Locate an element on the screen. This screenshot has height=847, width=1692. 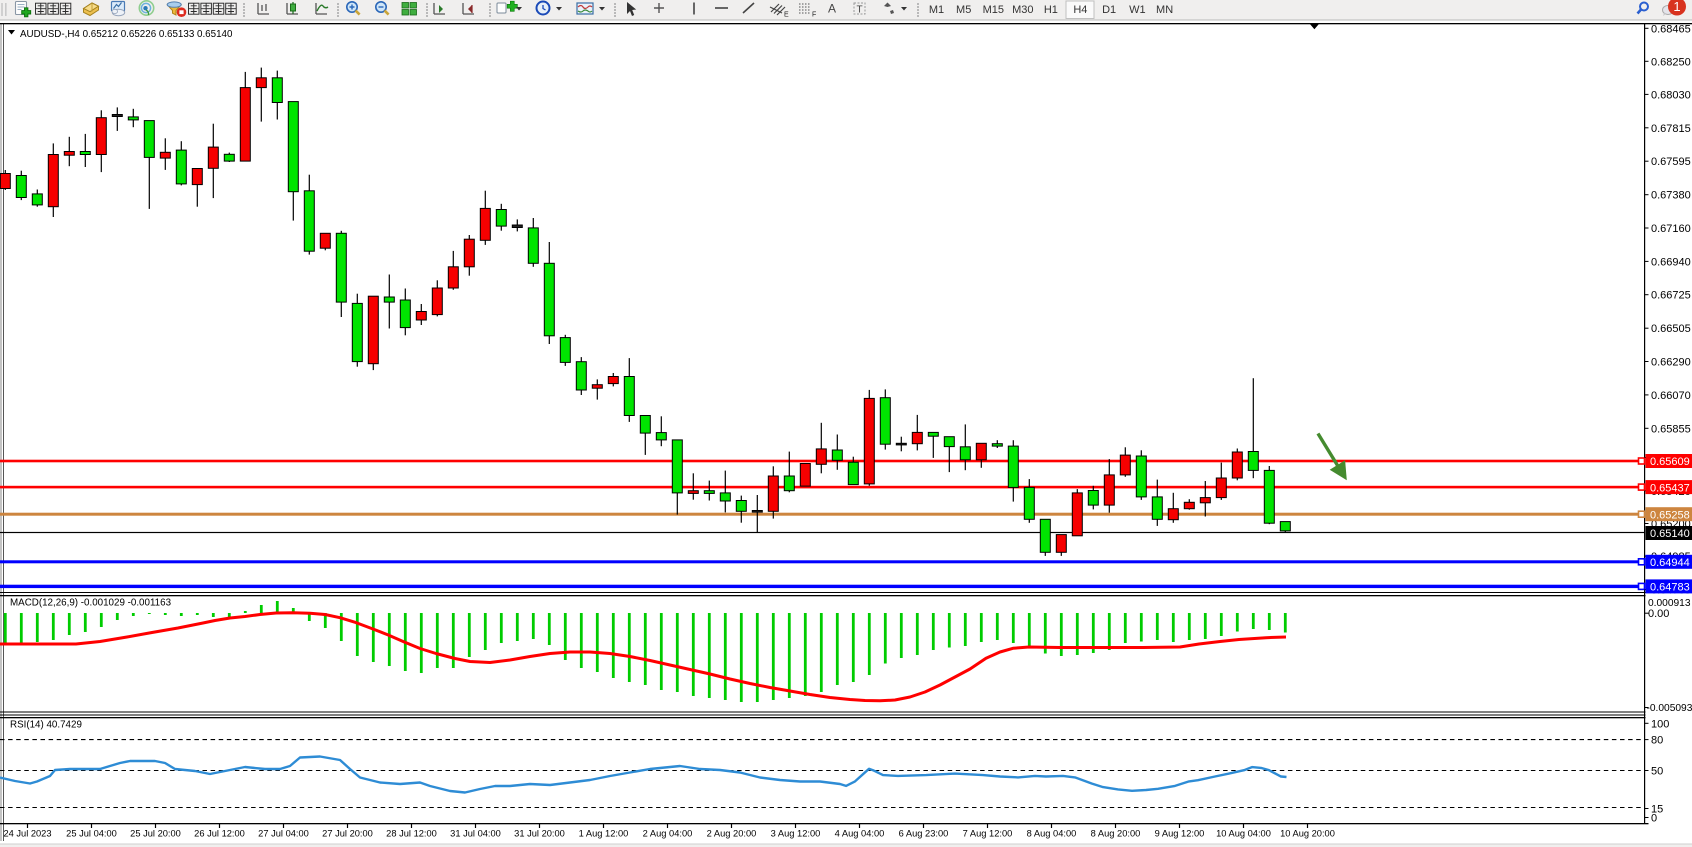
svg-text: 0.00 is located at coordinates (1658, 614).